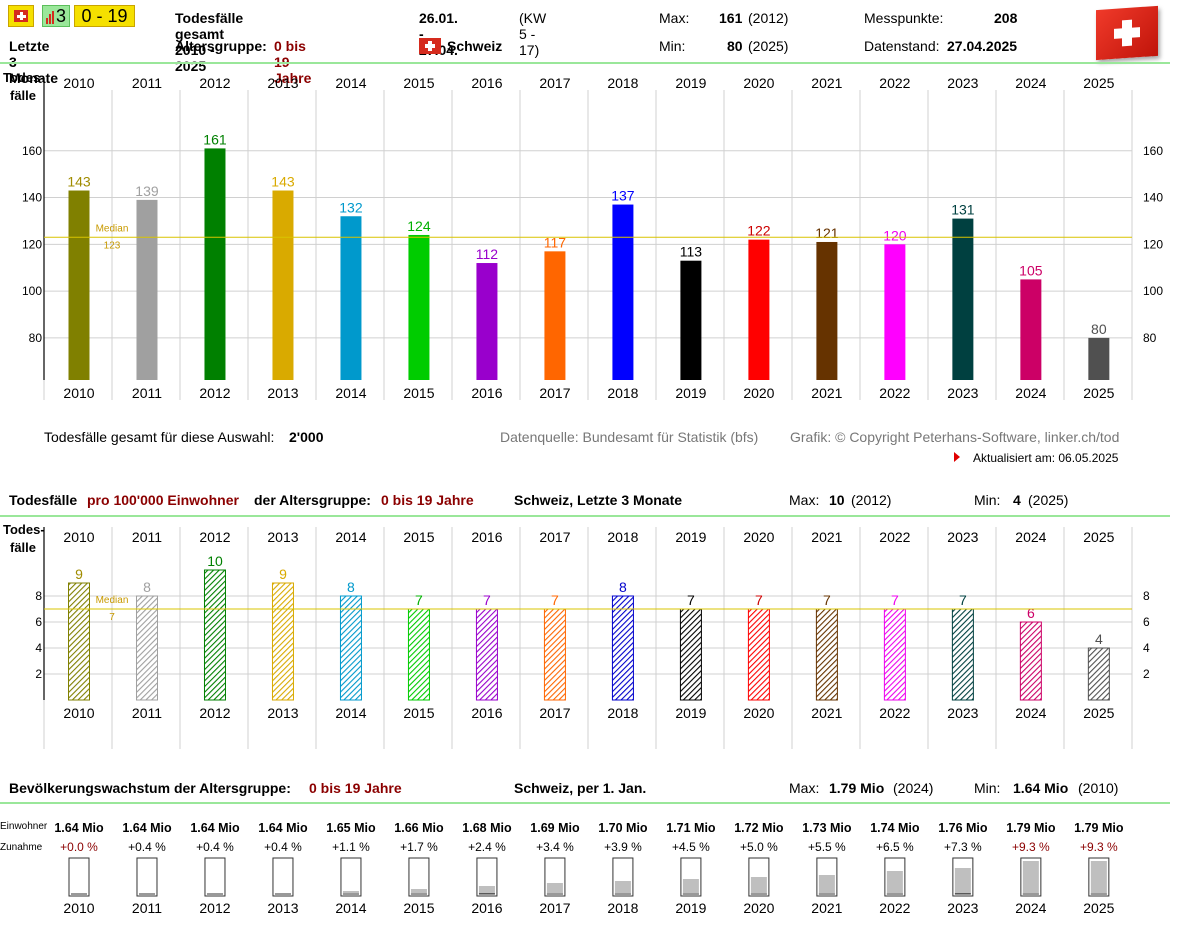 This screenshot has width=1190, height=930. Describe the element at coordinates (418, 654) in the screenshot. I see `bar-2015` at that location.